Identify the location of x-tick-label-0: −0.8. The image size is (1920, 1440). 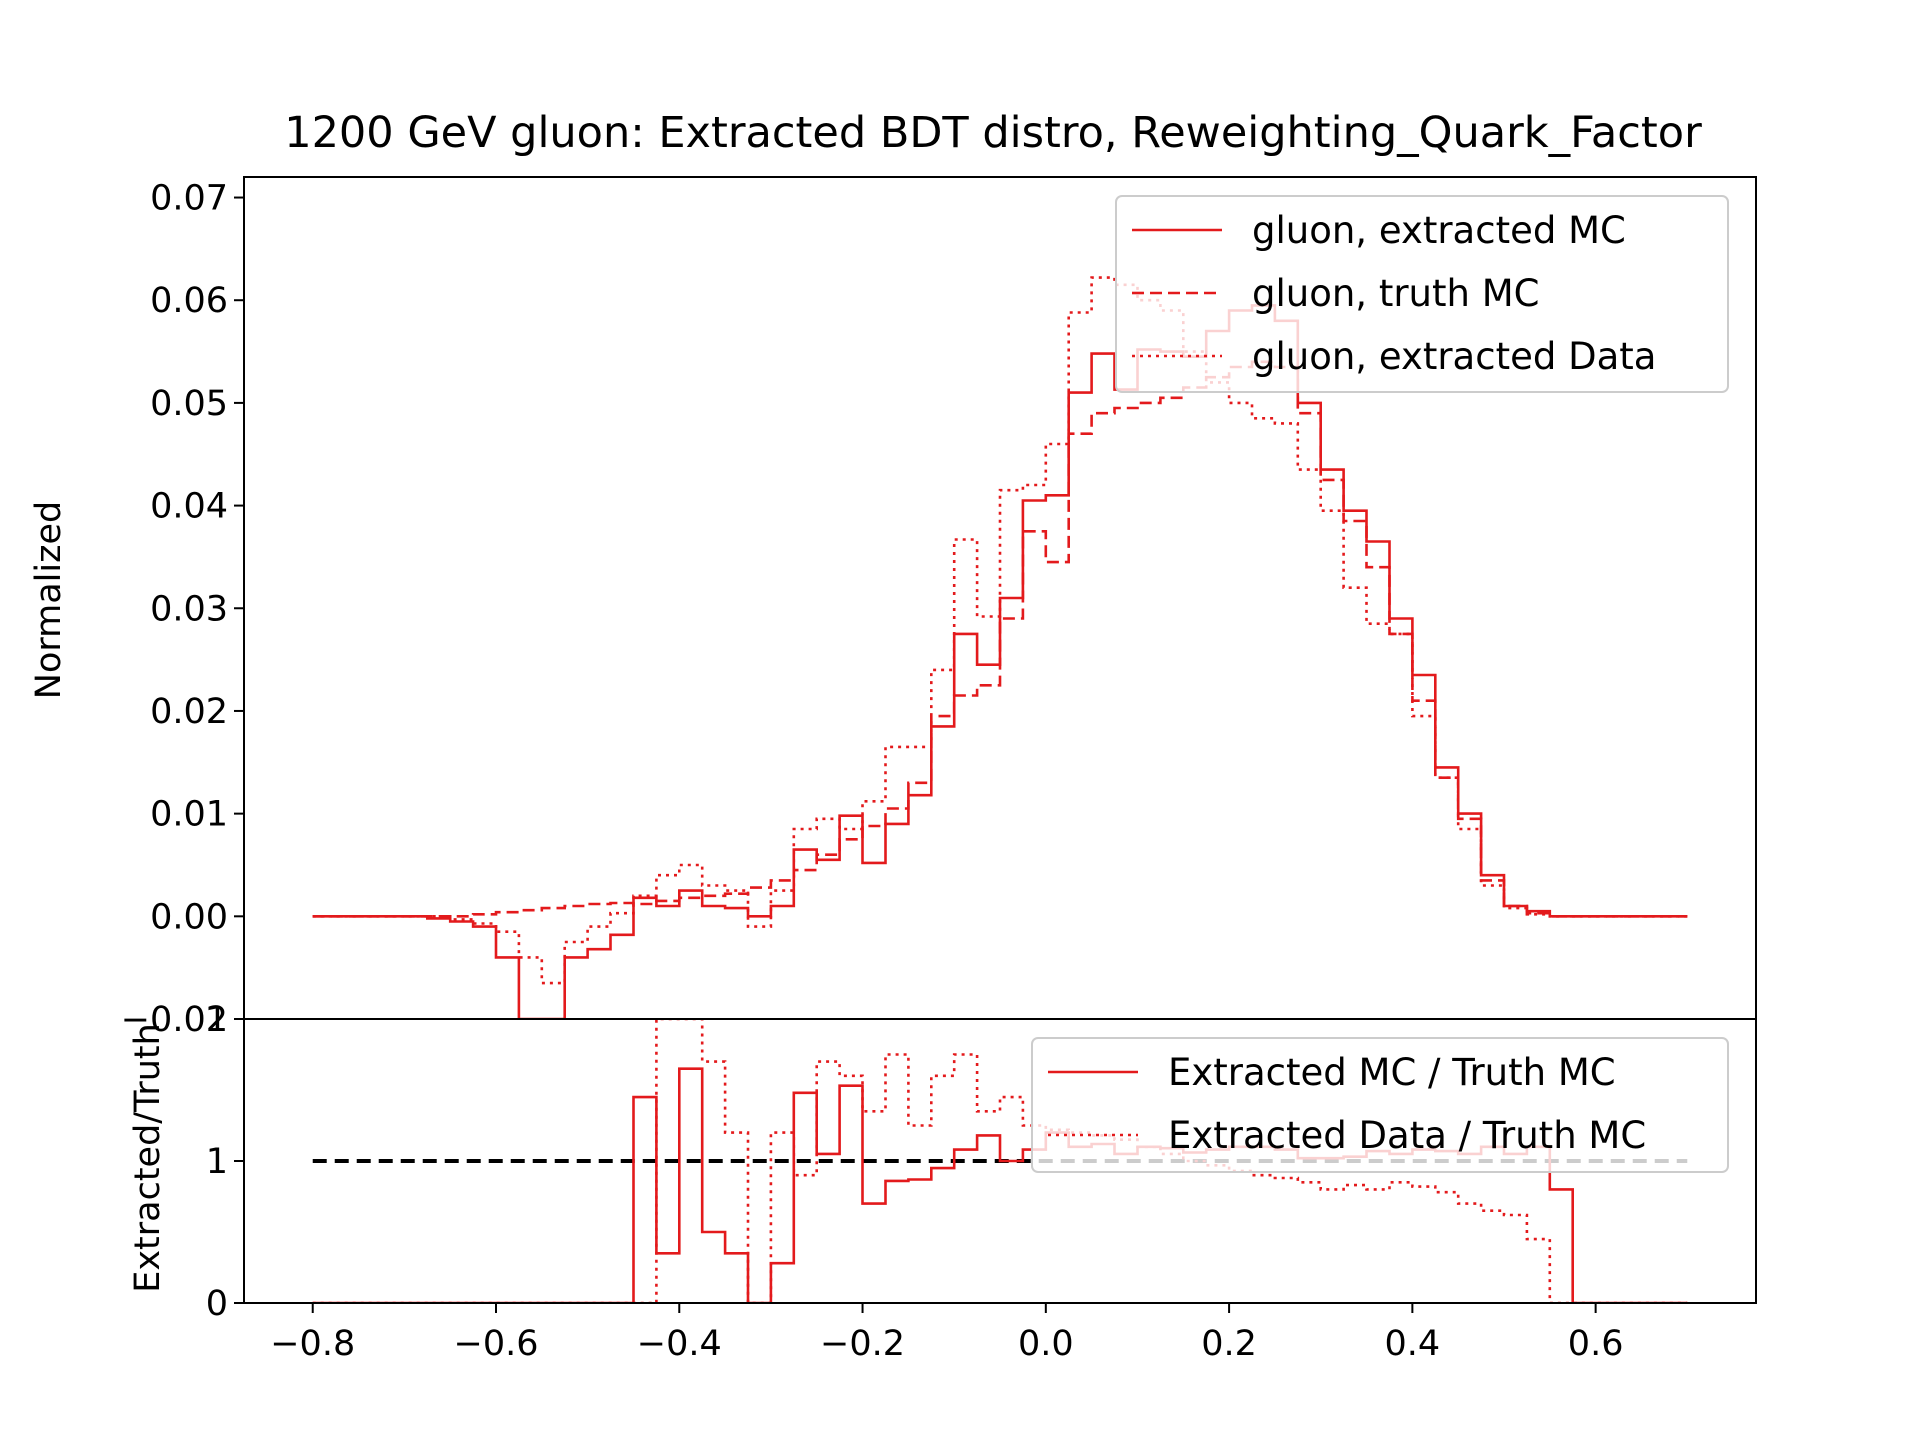
(312, 1344).